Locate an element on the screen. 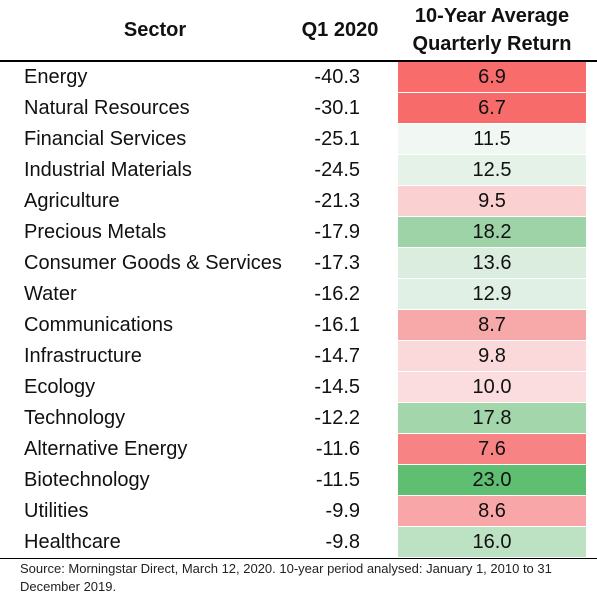 The width and height of the screenshot is (597, 603). q1-2020-value: -16.2 is located at coordinates (337, 294).